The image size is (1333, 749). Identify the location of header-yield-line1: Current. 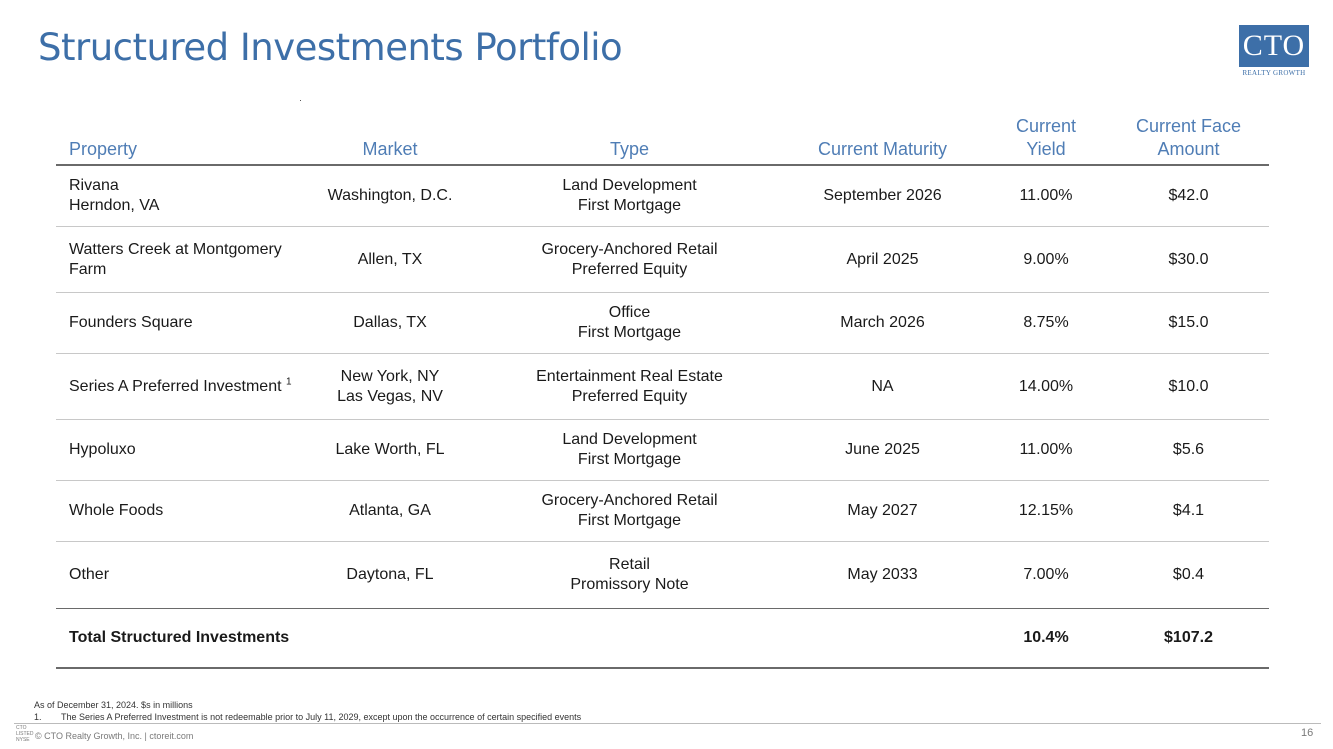
(1046, 126).